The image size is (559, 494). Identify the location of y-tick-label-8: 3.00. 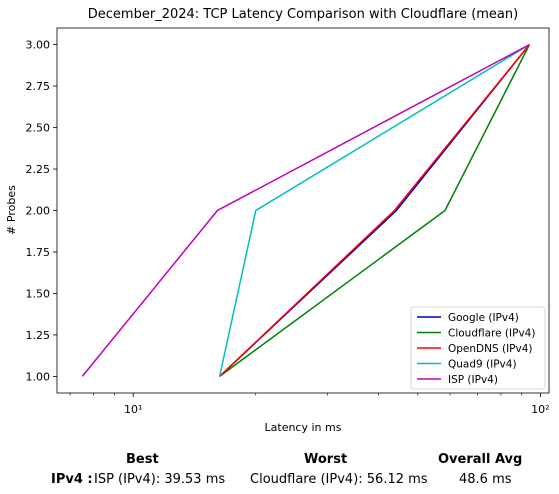
(38, 45).